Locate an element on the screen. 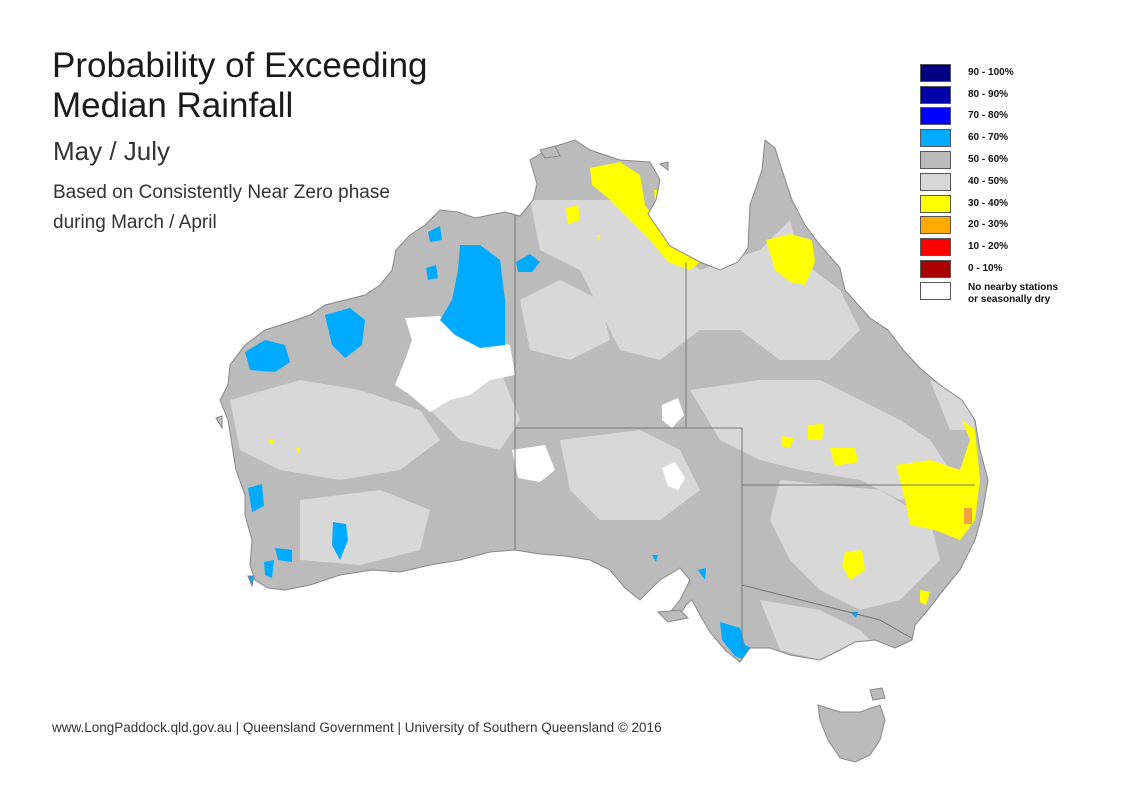 This screenshot has width=1123, height=794. legend-item: 10 - 20% is located at coordinates (1020, 247).